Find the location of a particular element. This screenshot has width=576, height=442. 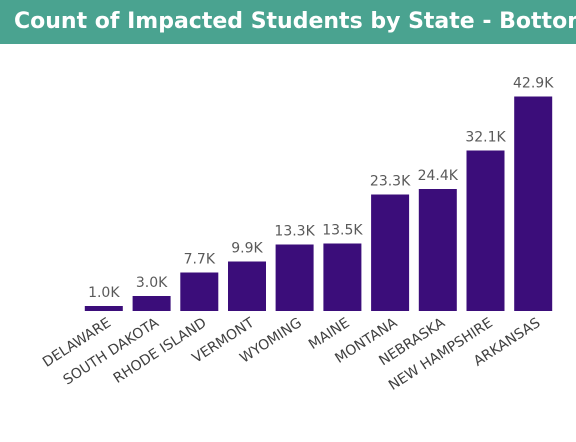

data-label: 3.0K is located at coordinates (152, 283).